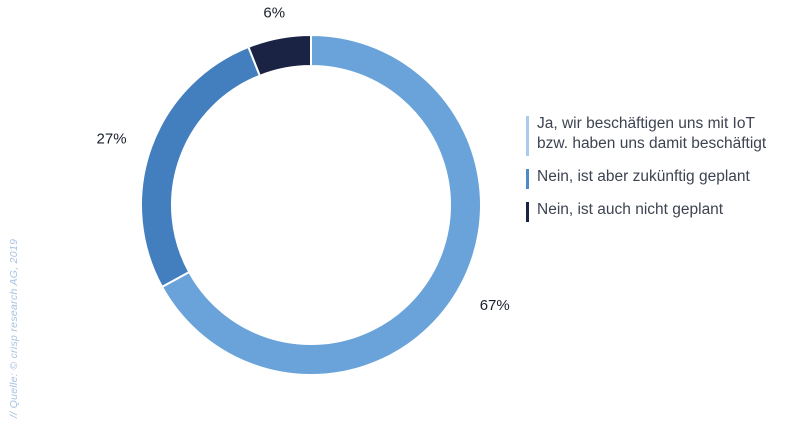 Image resolution: width=800 pixels, height=424 pixels. Describe the element at coordinates (495, 305) in the screenshot. I see `slice-label-0: 67%` at that location.